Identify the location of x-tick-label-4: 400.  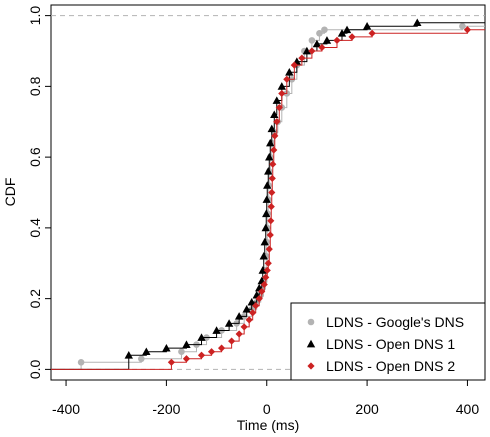
(468, 409).